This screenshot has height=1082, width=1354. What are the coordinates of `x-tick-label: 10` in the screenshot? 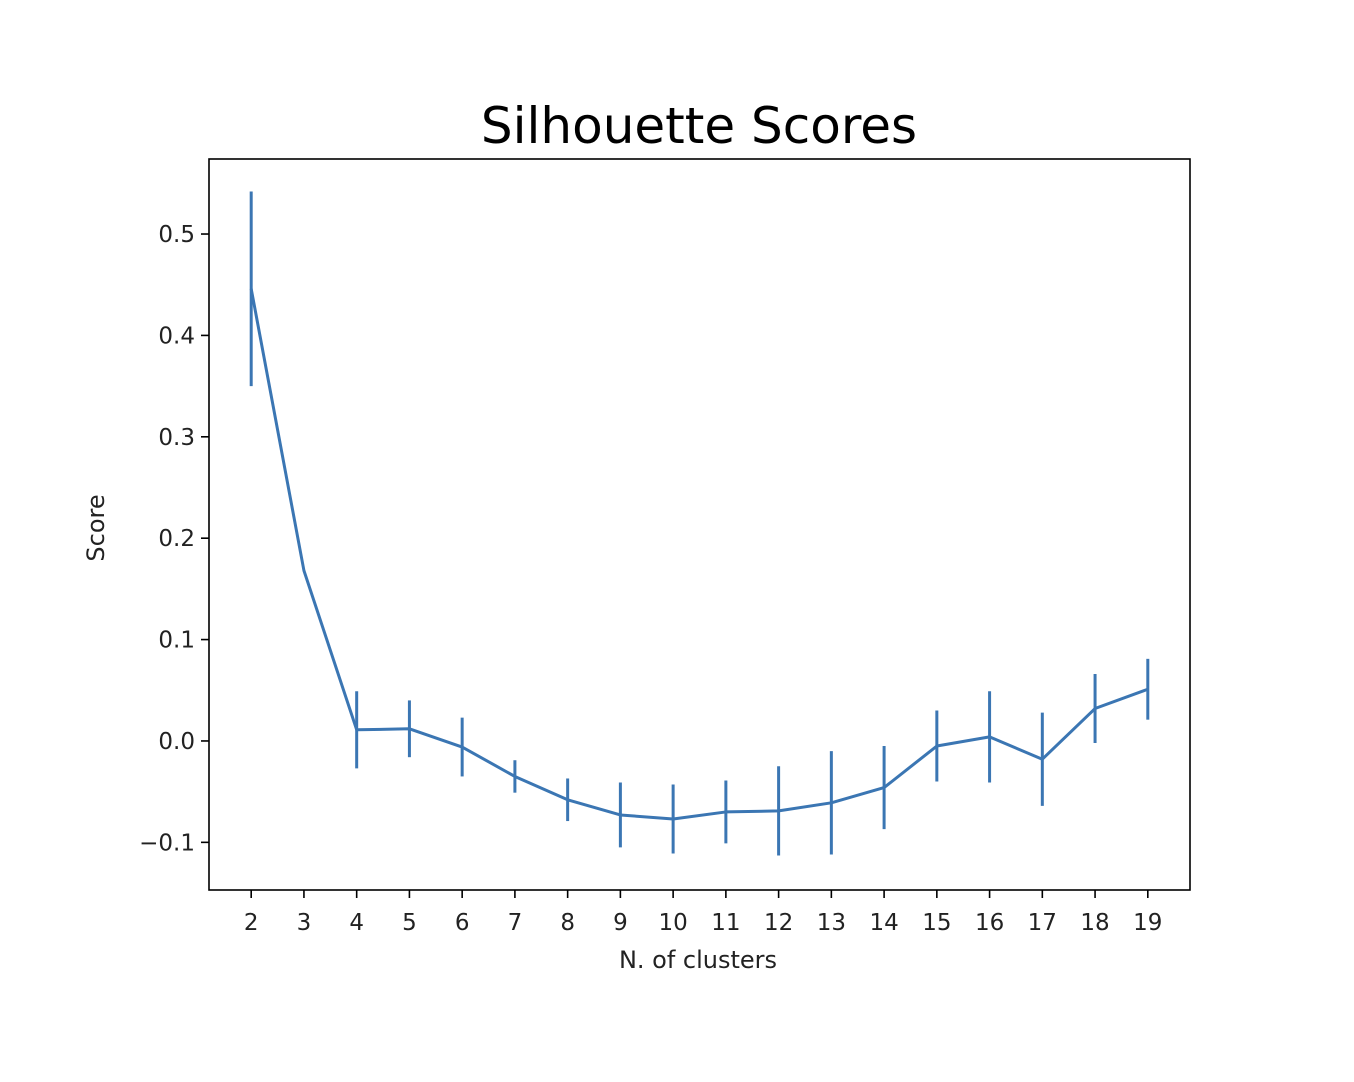 It's located at (672, 923).